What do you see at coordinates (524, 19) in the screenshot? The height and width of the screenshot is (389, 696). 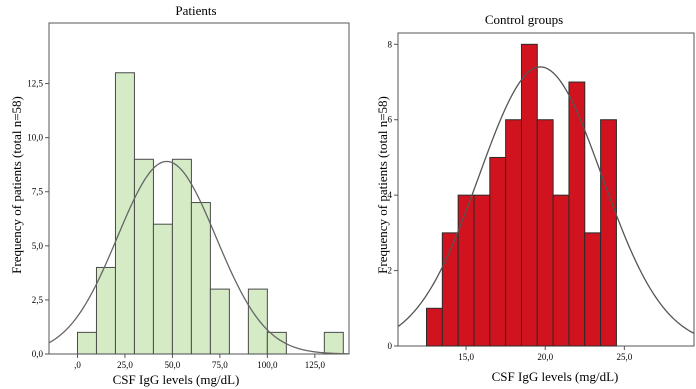 I see `control-chart-title: Control groups` at bounding box center [524, 19].